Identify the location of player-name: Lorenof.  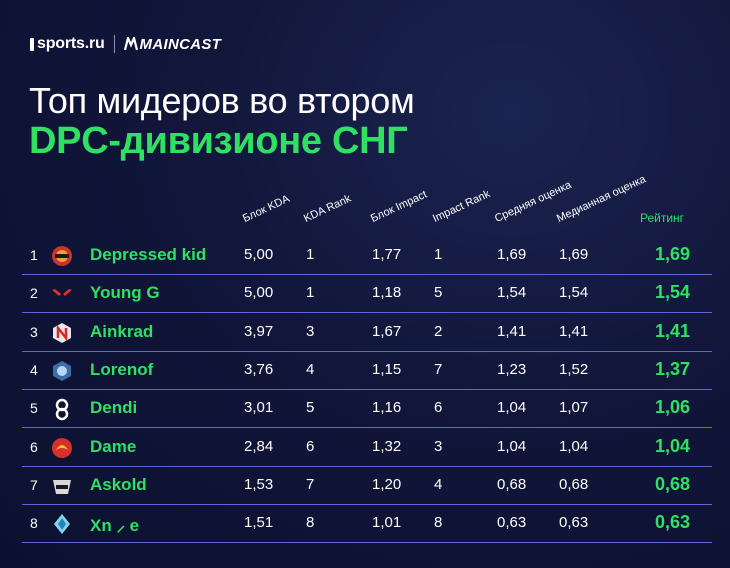
(122, 369).